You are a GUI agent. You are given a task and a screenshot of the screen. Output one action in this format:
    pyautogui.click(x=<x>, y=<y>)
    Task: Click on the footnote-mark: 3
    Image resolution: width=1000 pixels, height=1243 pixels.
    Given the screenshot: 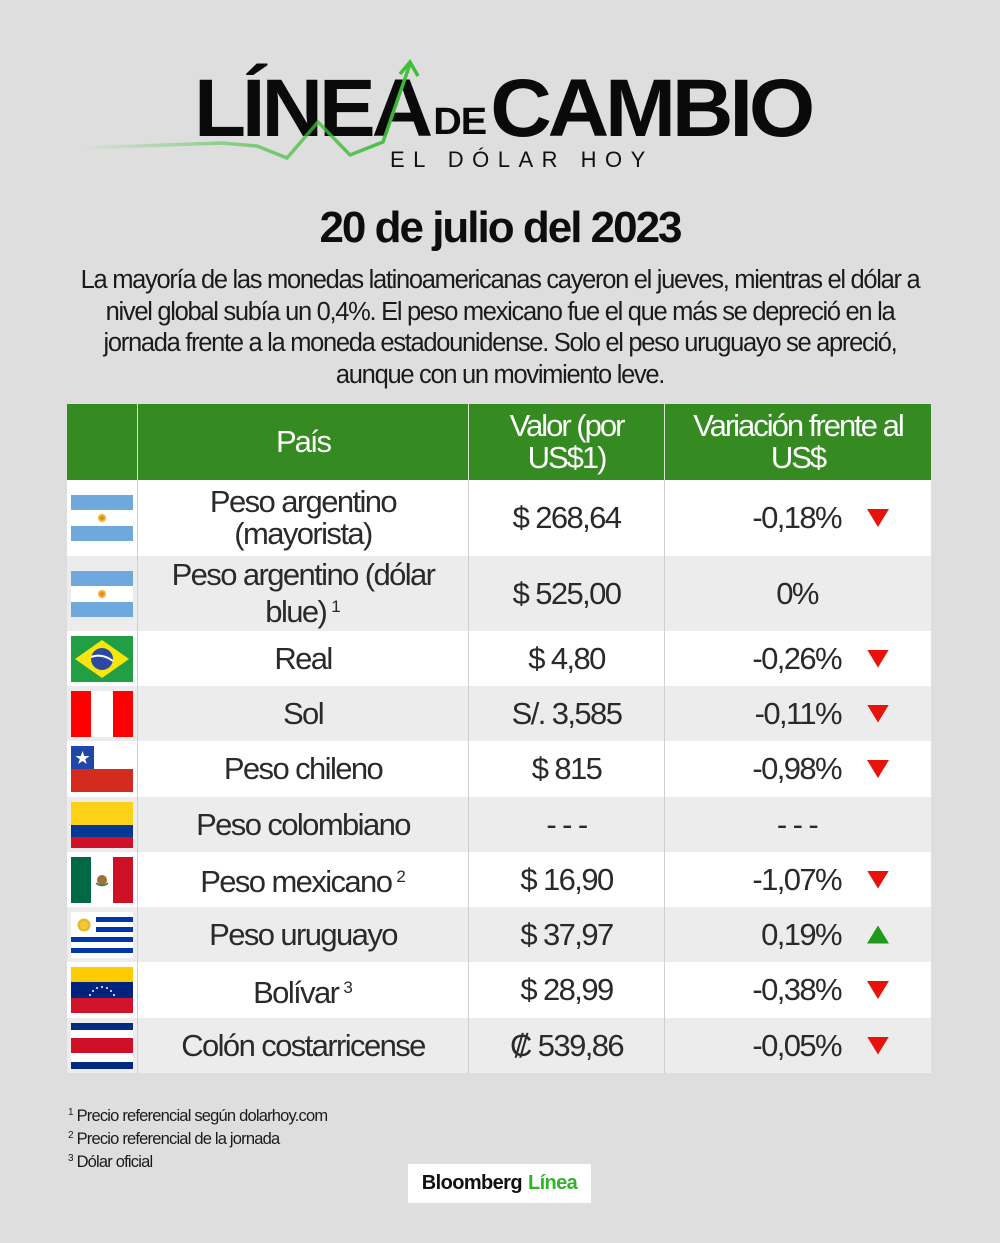 What is the action you would take?
    pyautogui.click(x=71, y=1158)
    